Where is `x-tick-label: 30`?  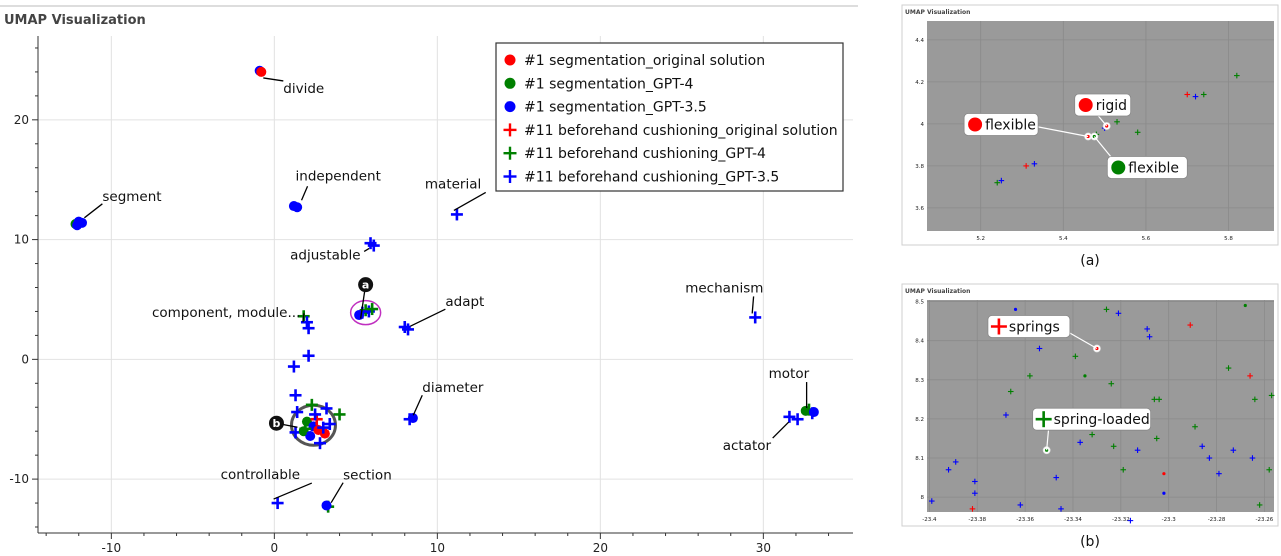
x-tick-label: 30 is located at coordinates (763, 548).